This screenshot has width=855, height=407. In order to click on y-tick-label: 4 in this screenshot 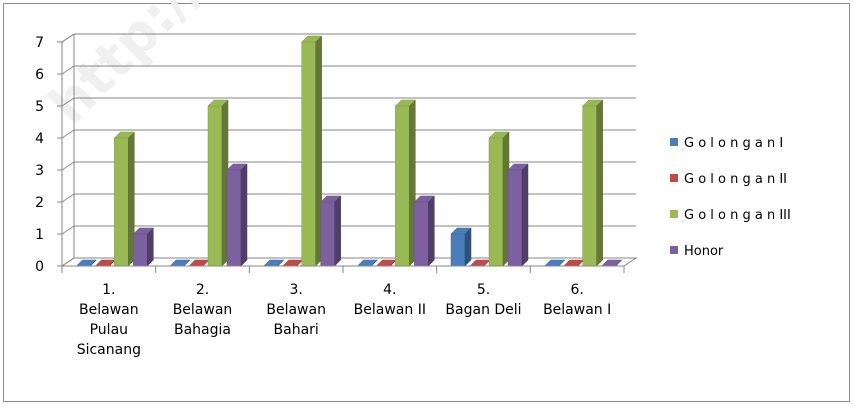, I will do `click(39, 139)`.